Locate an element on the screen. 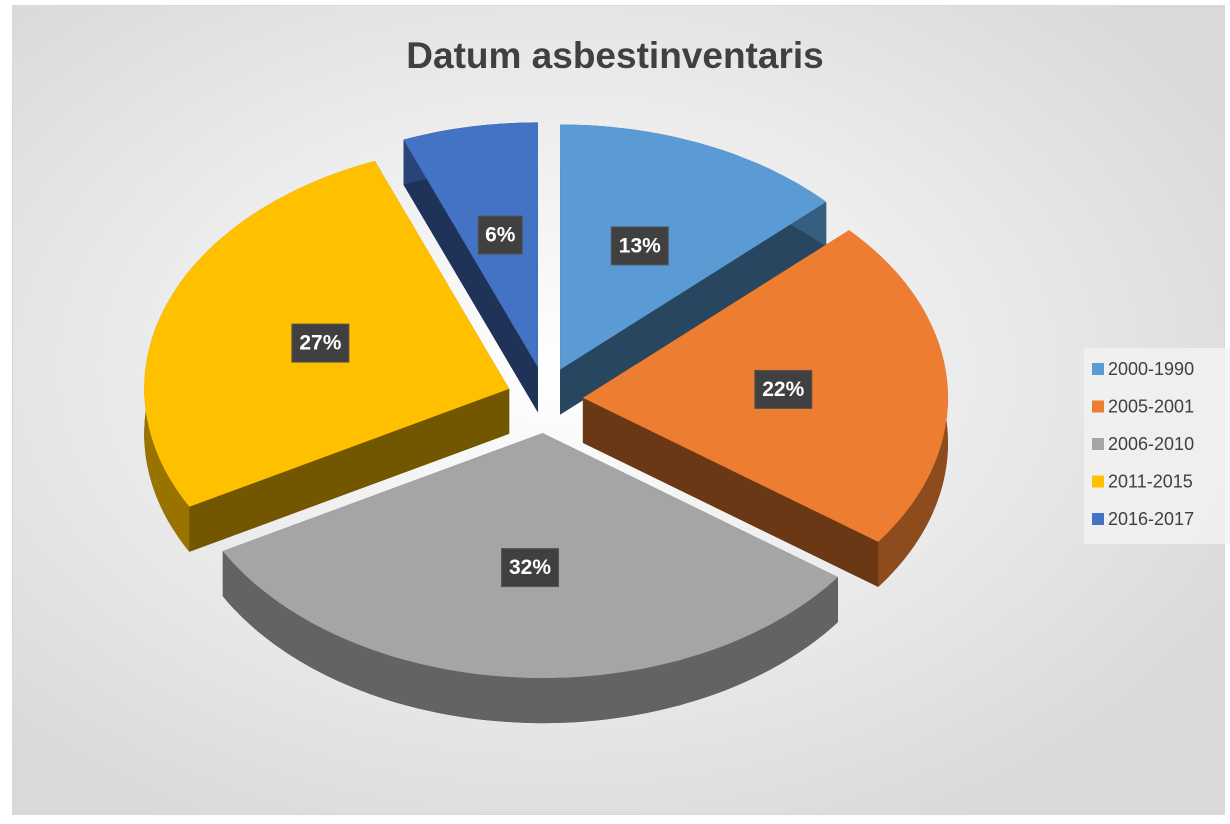 This screenshot has height=824, width=1230. data-label: 6% is located at coordinates (500, 235).